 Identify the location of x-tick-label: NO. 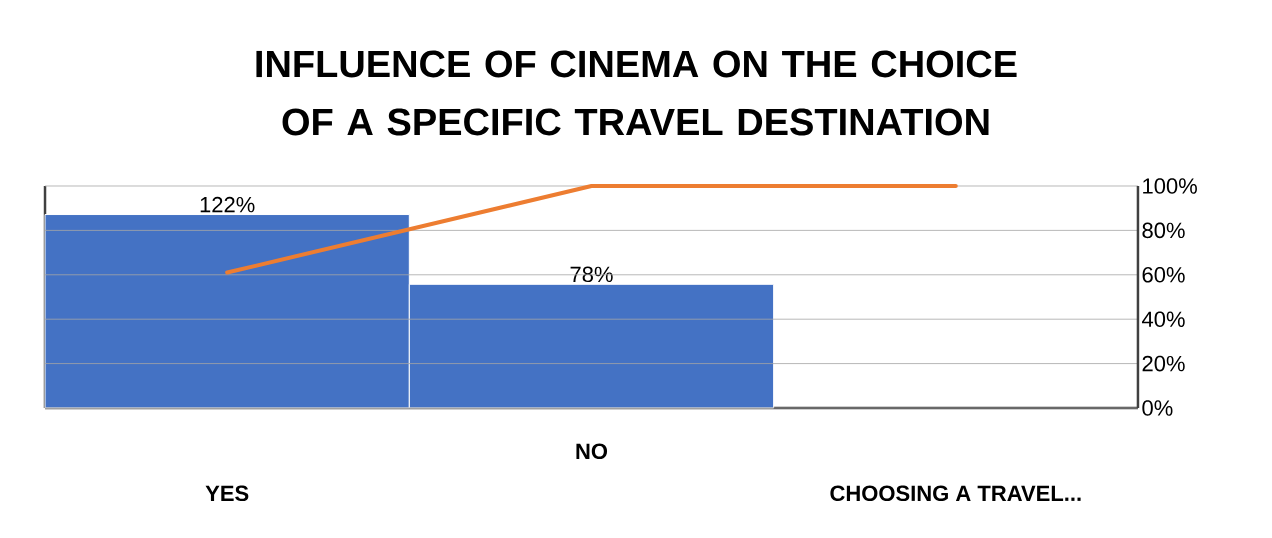
(592, 451).